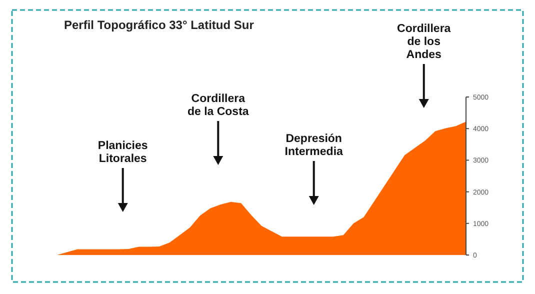 The width and height of the screenshot is (535, 294). Describe the element at coordinates (314, 145) in the screenshot. I see `annotation: Depresión Intermedia` at that location.